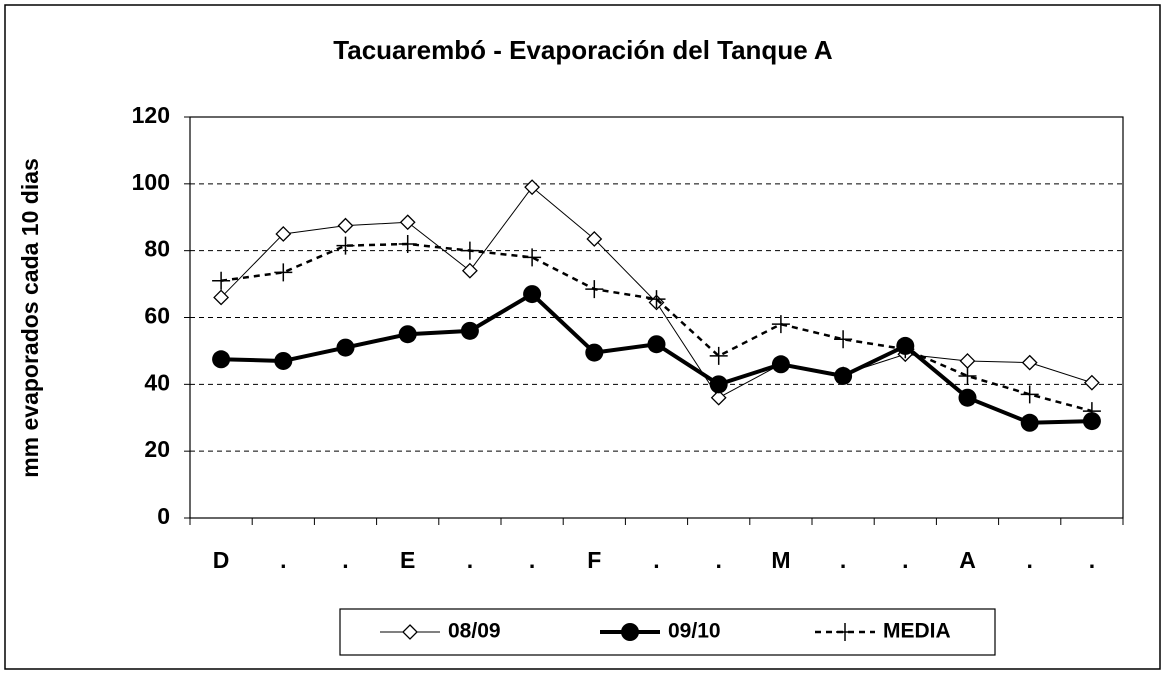  What do you see at coordinates (221, 560) in the screenshot?
I see `x-tick-label: D` at bounding box center [221, 560].